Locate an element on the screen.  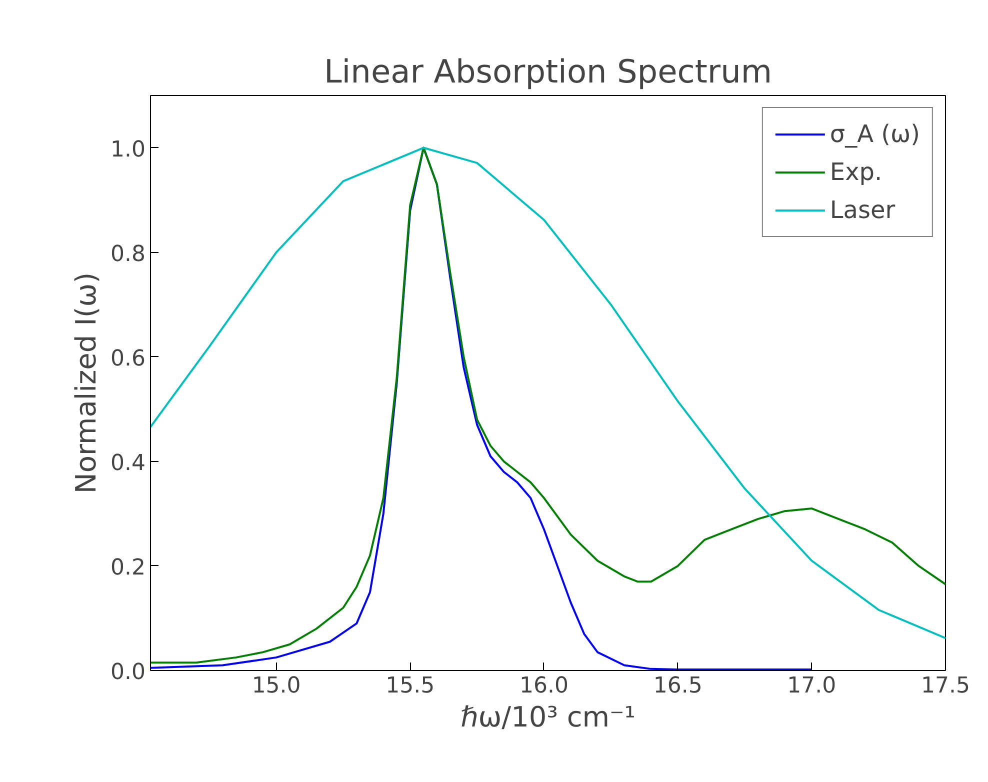
x-tick-label: 15.0 is located at coordinates (276, 686).